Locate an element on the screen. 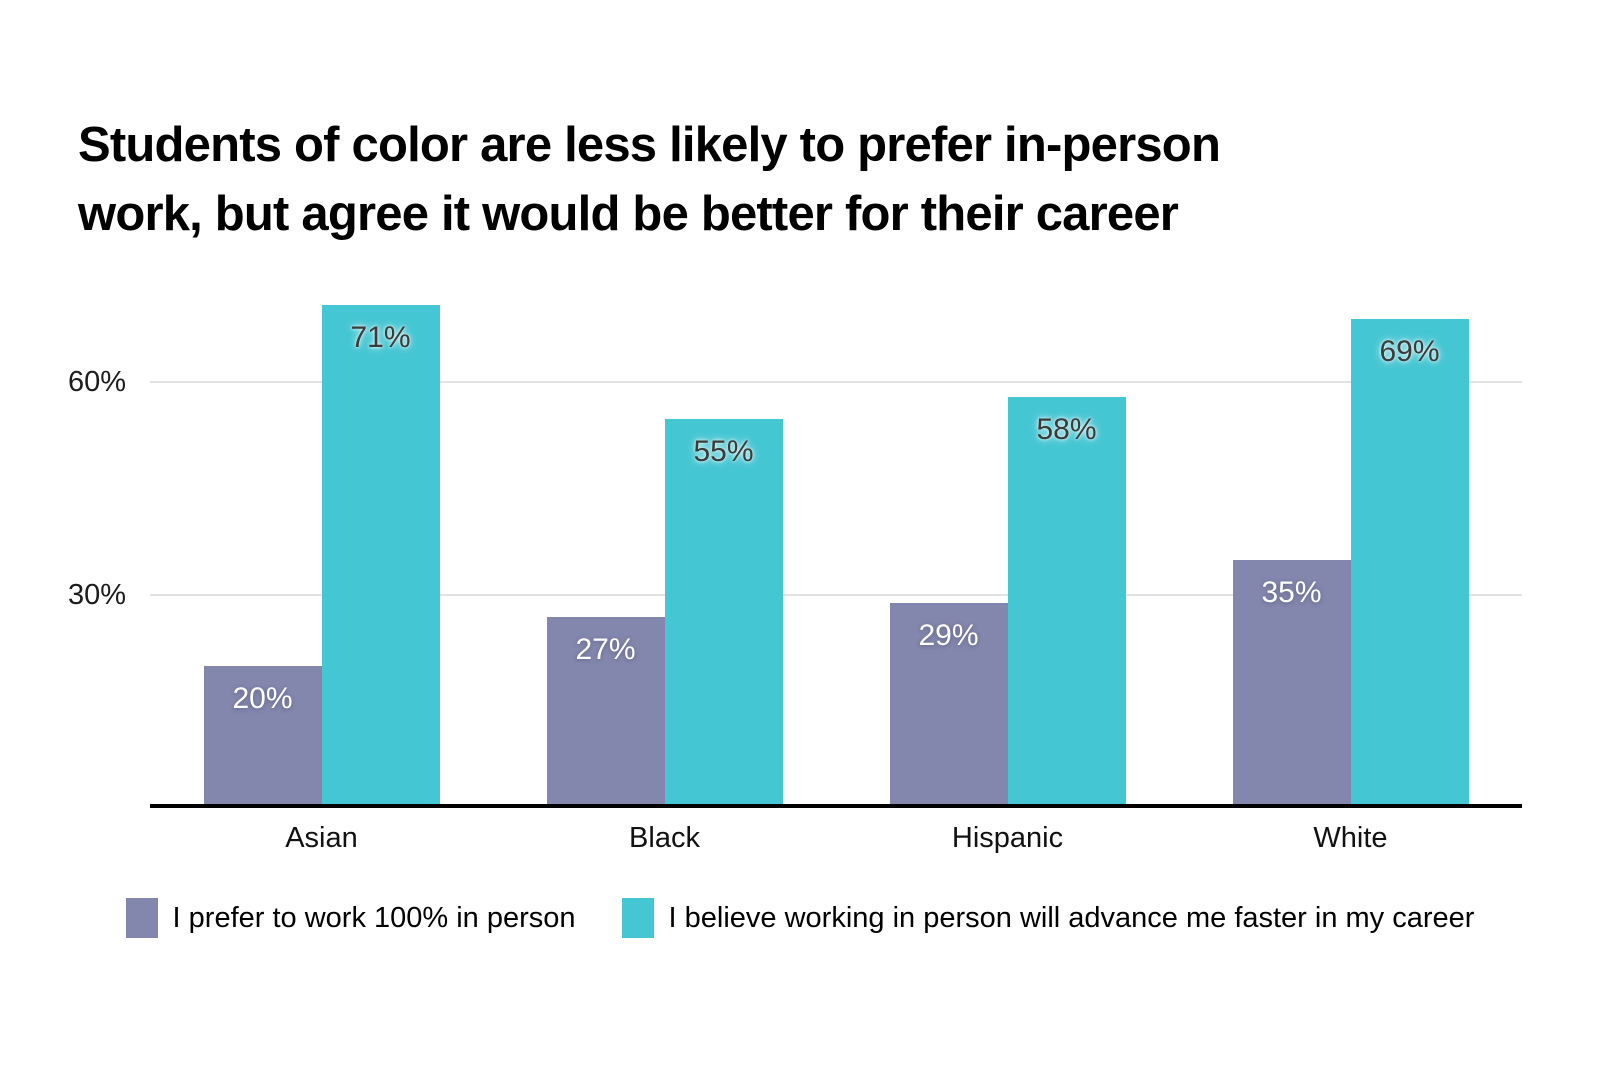 The width and height of the screenshot is (1600, 1084). bar-white-prefer-in-person: 35% is located at coordinates (1291, 684).